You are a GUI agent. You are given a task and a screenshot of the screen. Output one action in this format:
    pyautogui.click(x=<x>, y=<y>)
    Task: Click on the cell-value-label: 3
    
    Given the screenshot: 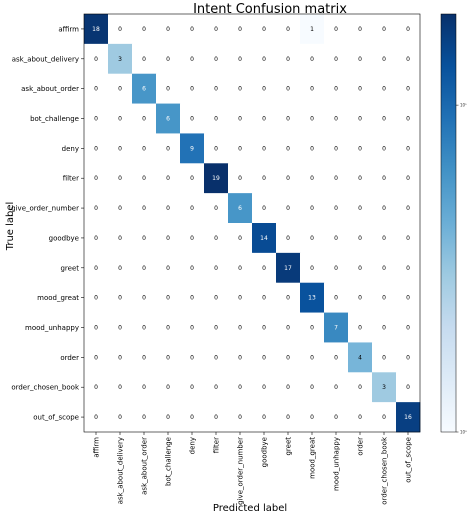 What is the action you would take?
    pyautogui.click(x=384, y=387)
    